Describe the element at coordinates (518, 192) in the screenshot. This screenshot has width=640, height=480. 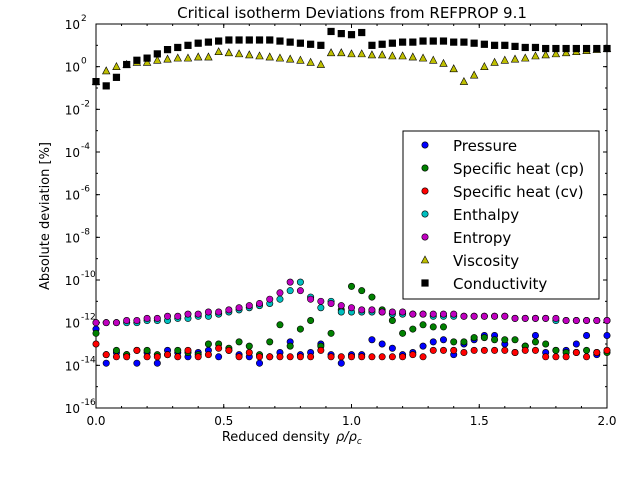
I see `legend-label: Specific heat (cv)` at that location.